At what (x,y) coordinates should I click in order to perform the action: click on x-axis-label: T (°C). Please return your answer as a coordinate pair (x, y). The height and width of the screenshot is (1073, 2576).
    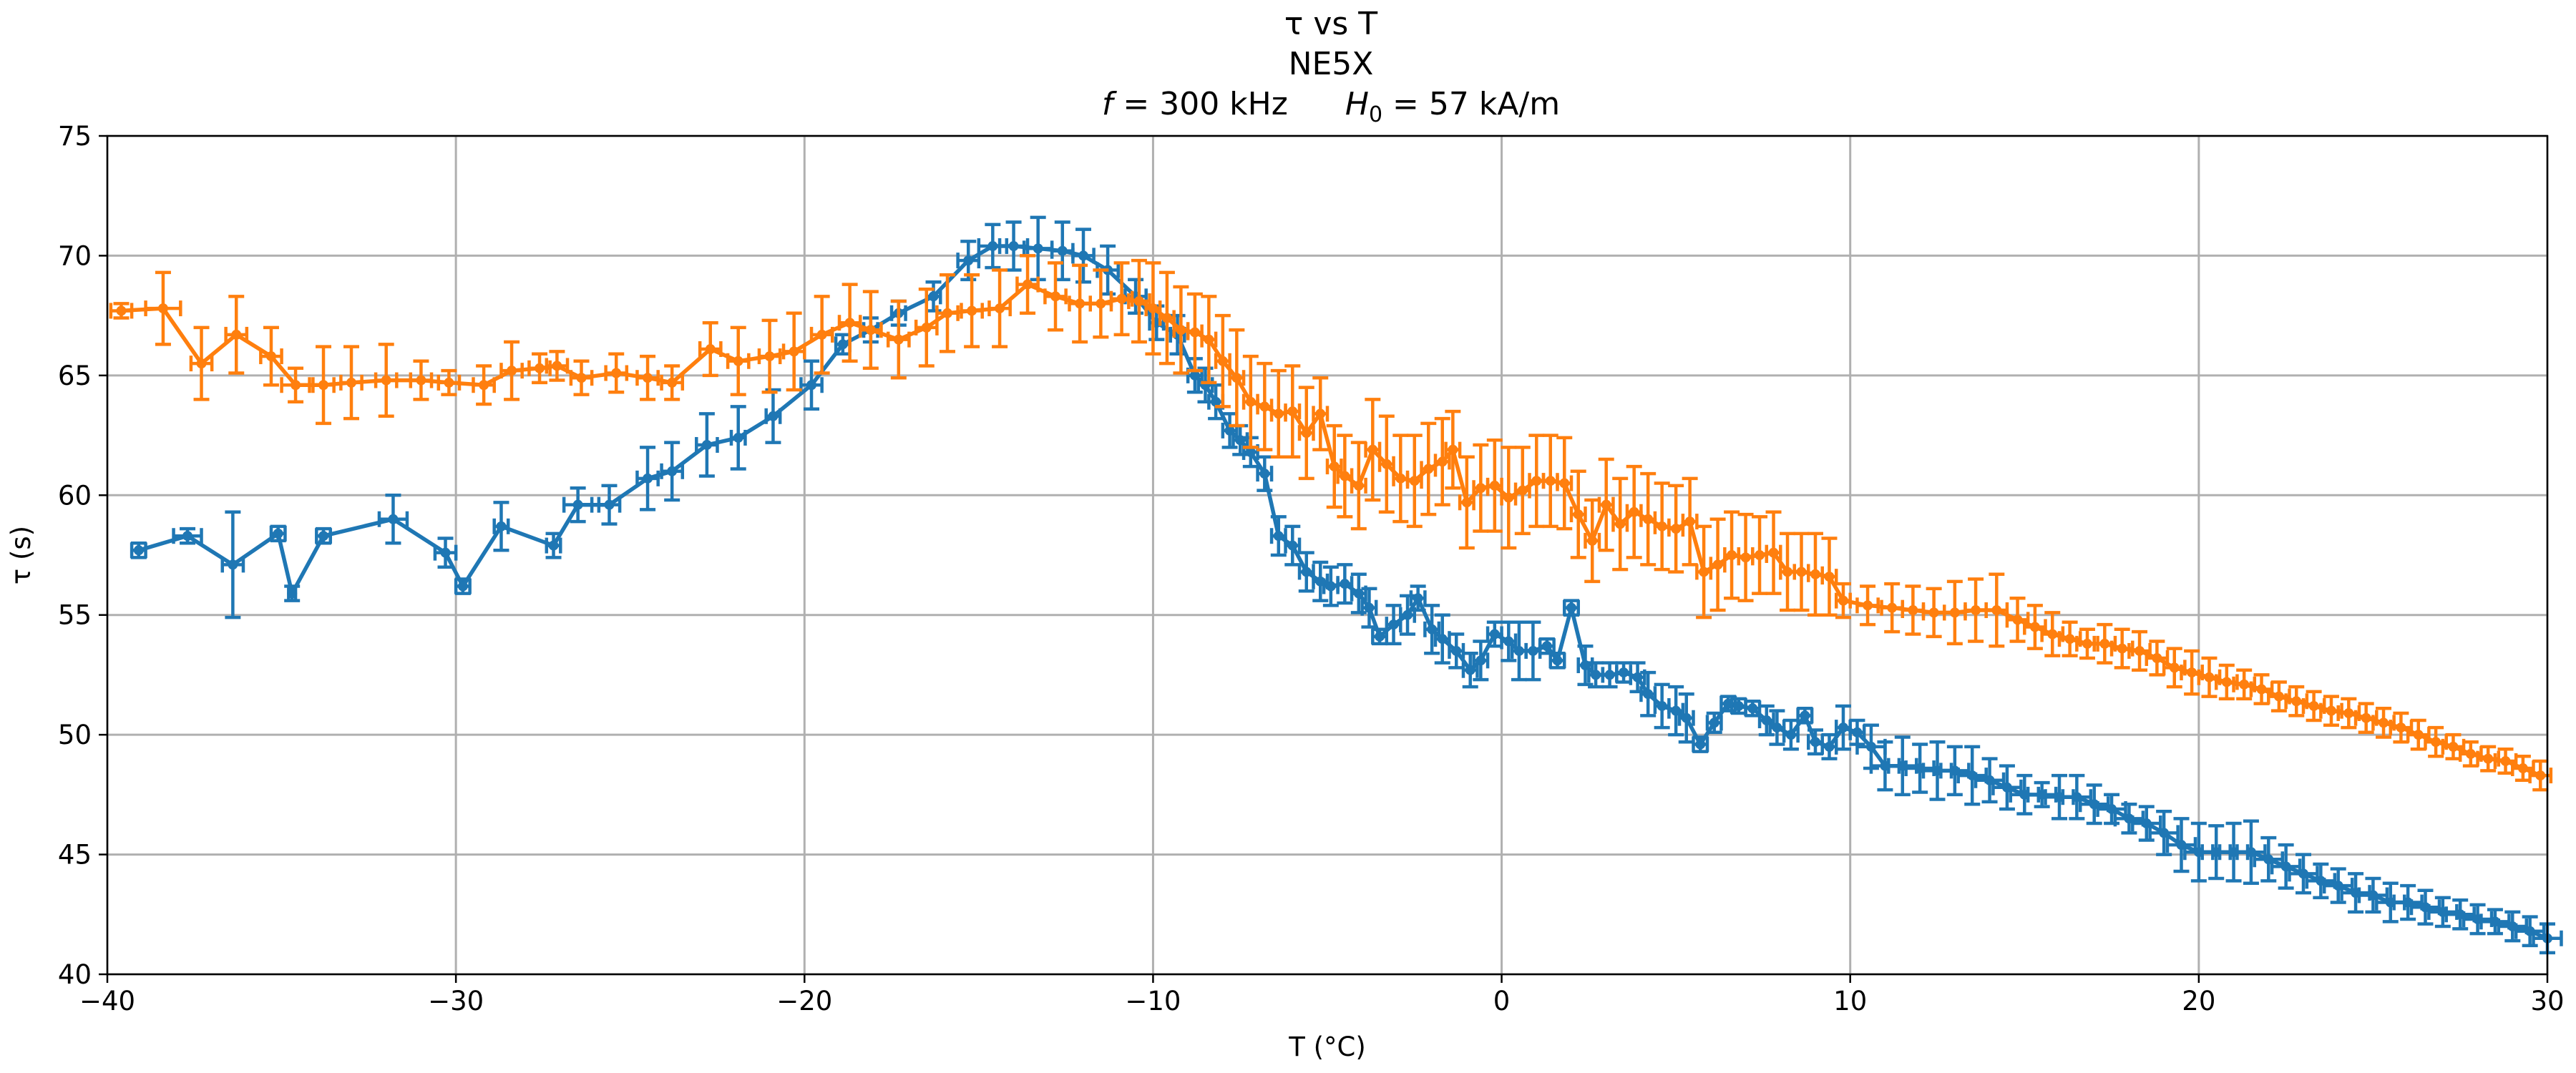
    Looking at the image, I should click on (1327, 1047).